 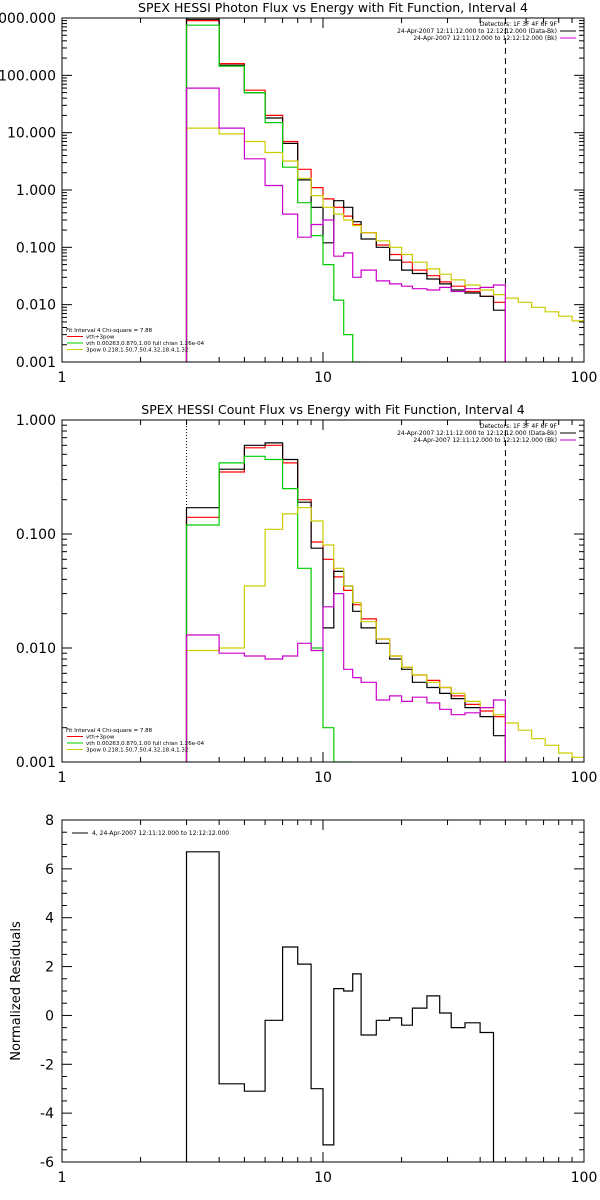 What do you see at coordinates (49, 919) in the screenshot?
I see `y-tick-label: 4` at bounding box center [49, 919].